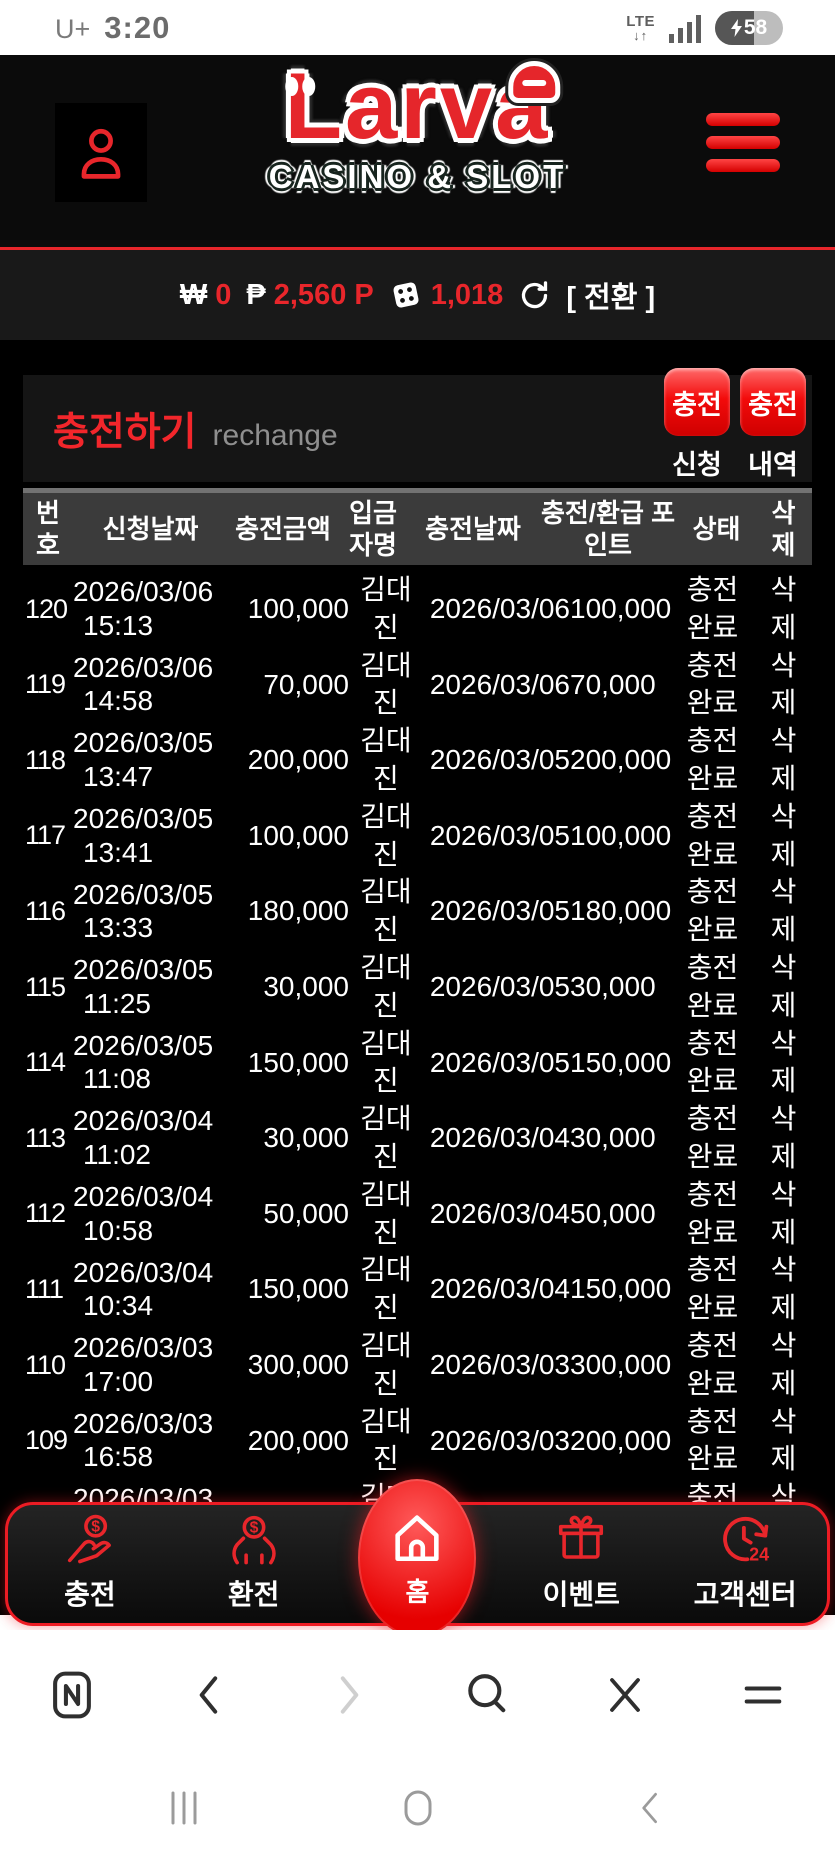 This screenshot has width=835, height=1856. Describe the element at coordinates (143, 911) in the screenshot. I see `request-date-cell: 2026/03/05 13:33` at that location.